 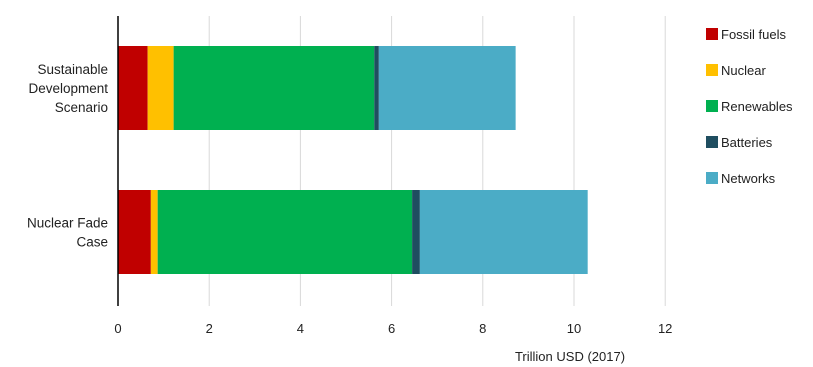 I want to click on category-label: Nuclear Fade Case, so click(x=67, y=233).